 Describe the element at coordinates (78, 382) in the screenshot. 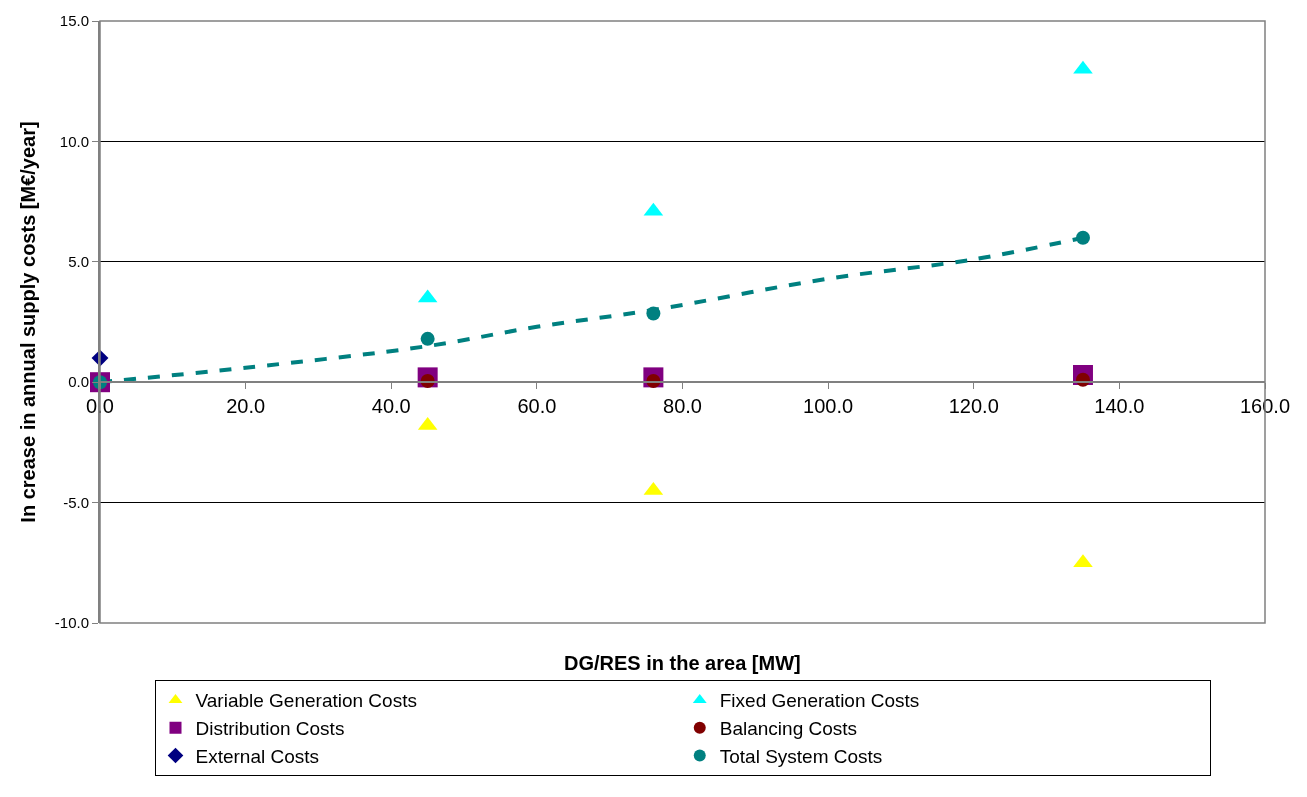

I see `y-tick-label: 0.0` at that location.